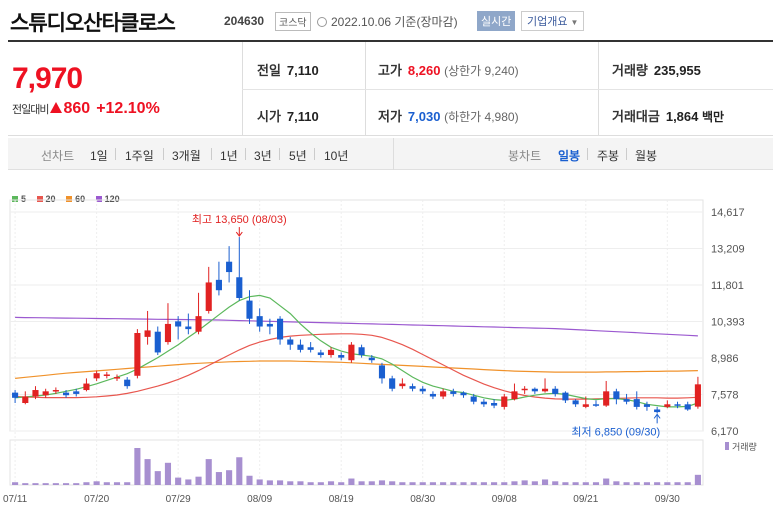  What do you see at coordinates (298, 156) in the screenshot?
I see `period-5y: 5년` at bounding box center [298, 156].